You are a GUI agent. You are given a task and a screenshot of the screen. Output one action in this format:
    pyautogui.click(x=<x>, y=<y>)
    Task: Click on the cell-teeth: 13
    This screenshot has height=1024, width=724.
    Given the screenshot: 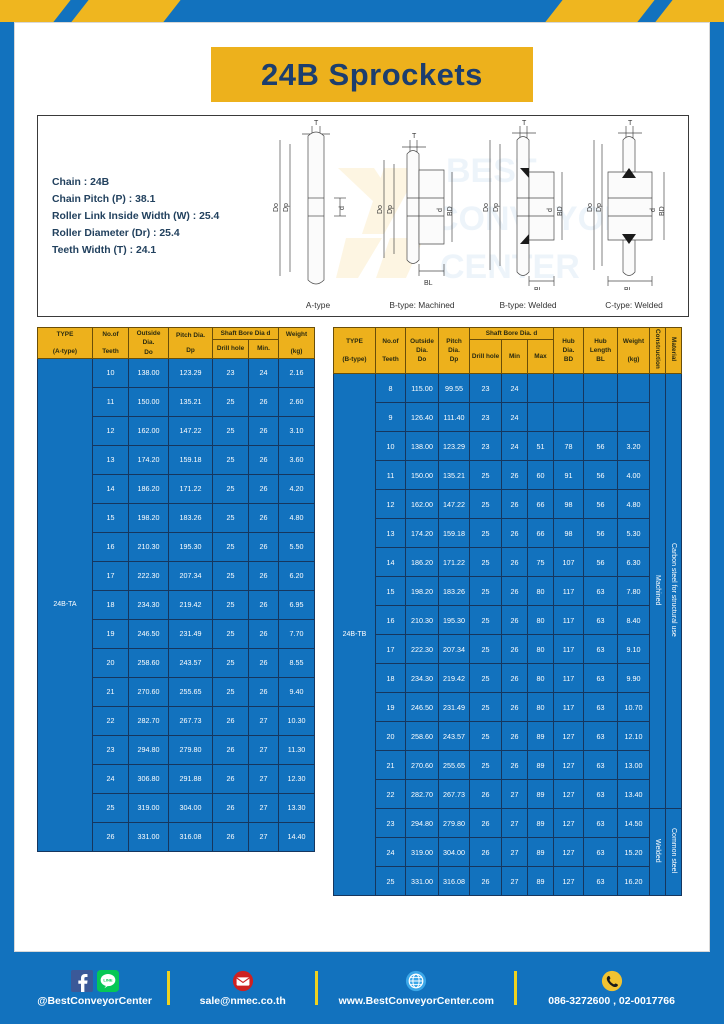 What is the action you would take?
    pyautogui.click(x=110, y=459)
    